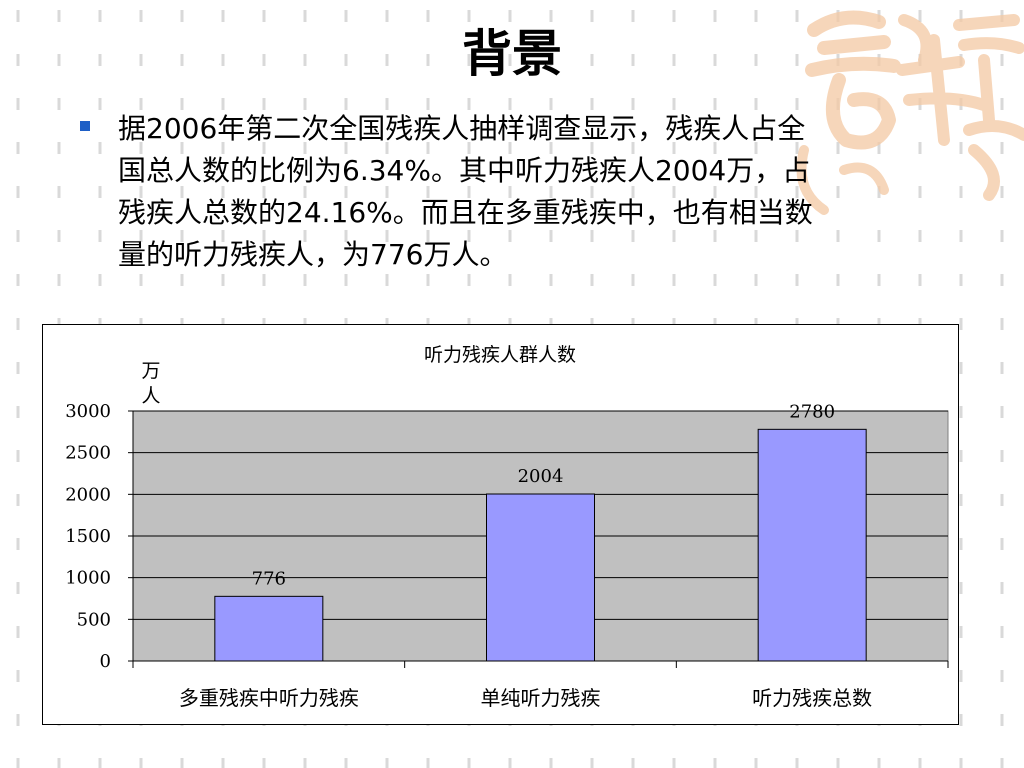  What do you see at coordinates (812, 698) in the screenshot?
I see `x-tick-label: 听力残疾总数` at bounding box center [812, 698].